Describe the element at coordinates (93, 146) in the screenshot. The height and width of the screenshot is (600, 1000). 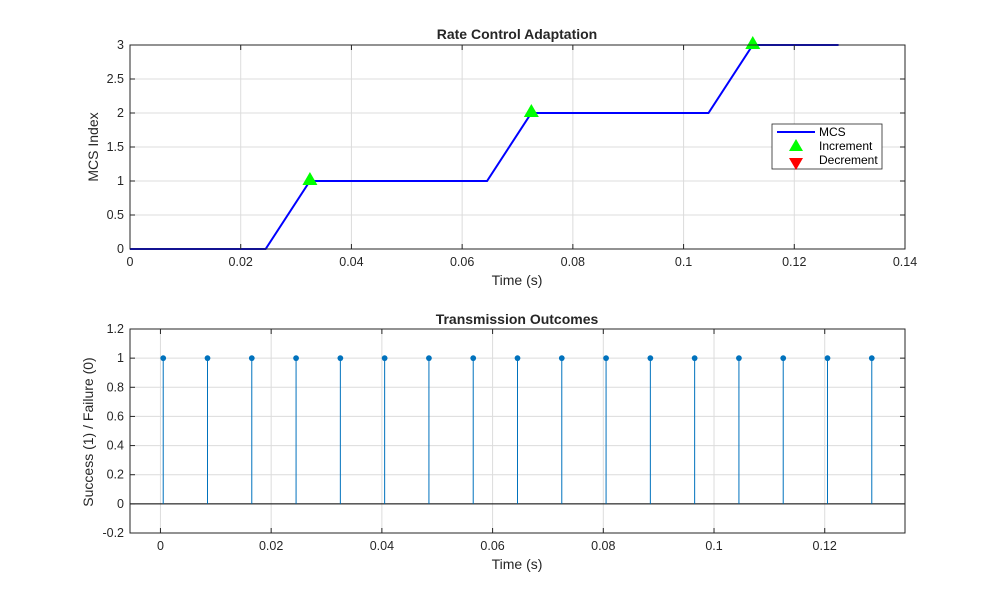
I see `rate-control-ylabel: MCS Index` at that location.